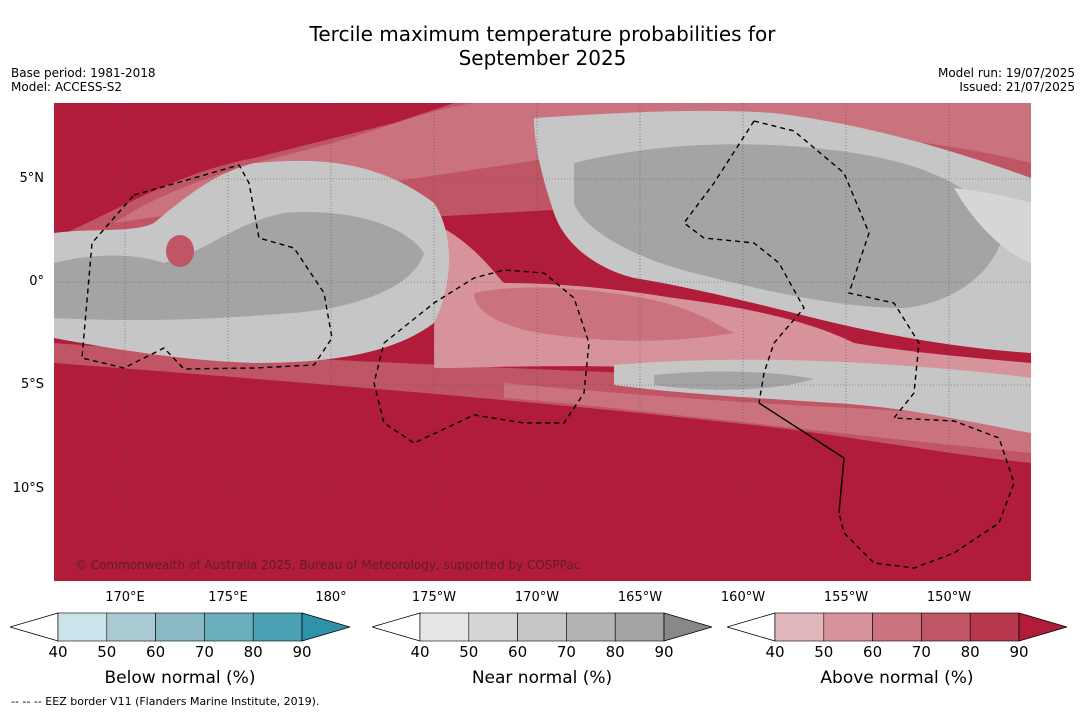  What do you see at coordinates (897, 678) in the screenshot?
I see `colorbar-title-above: Above normal (%)` at bounding box center [897, 678].